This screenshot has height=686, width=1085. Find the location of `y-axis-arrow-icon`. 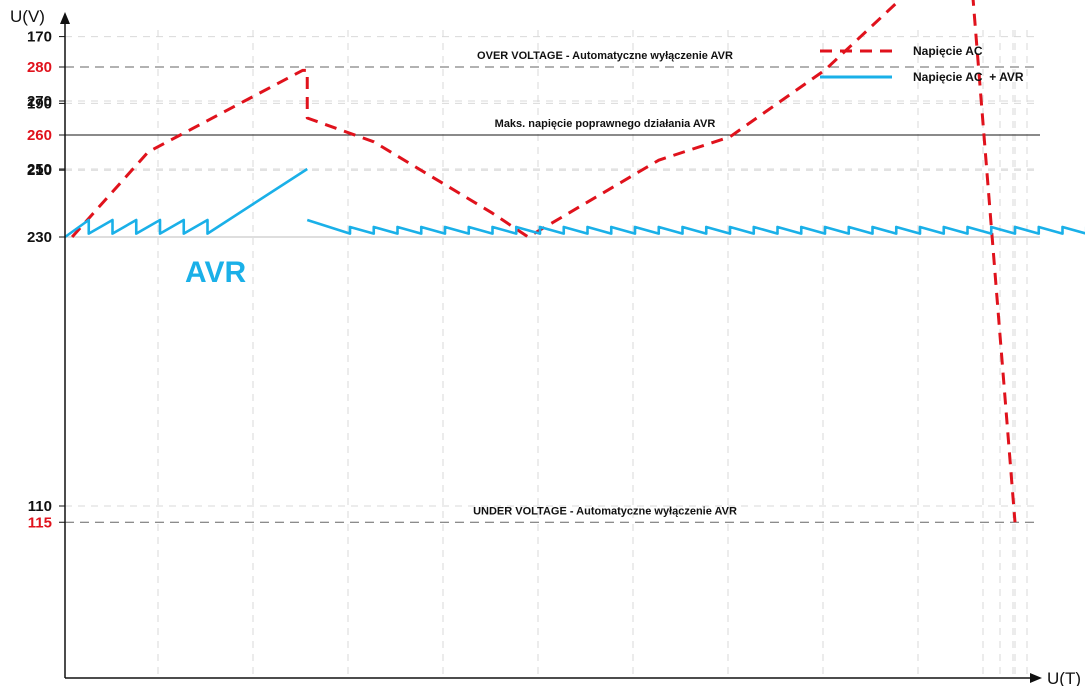

y-axis-arrow-icon is located at coordinates (65, 18).